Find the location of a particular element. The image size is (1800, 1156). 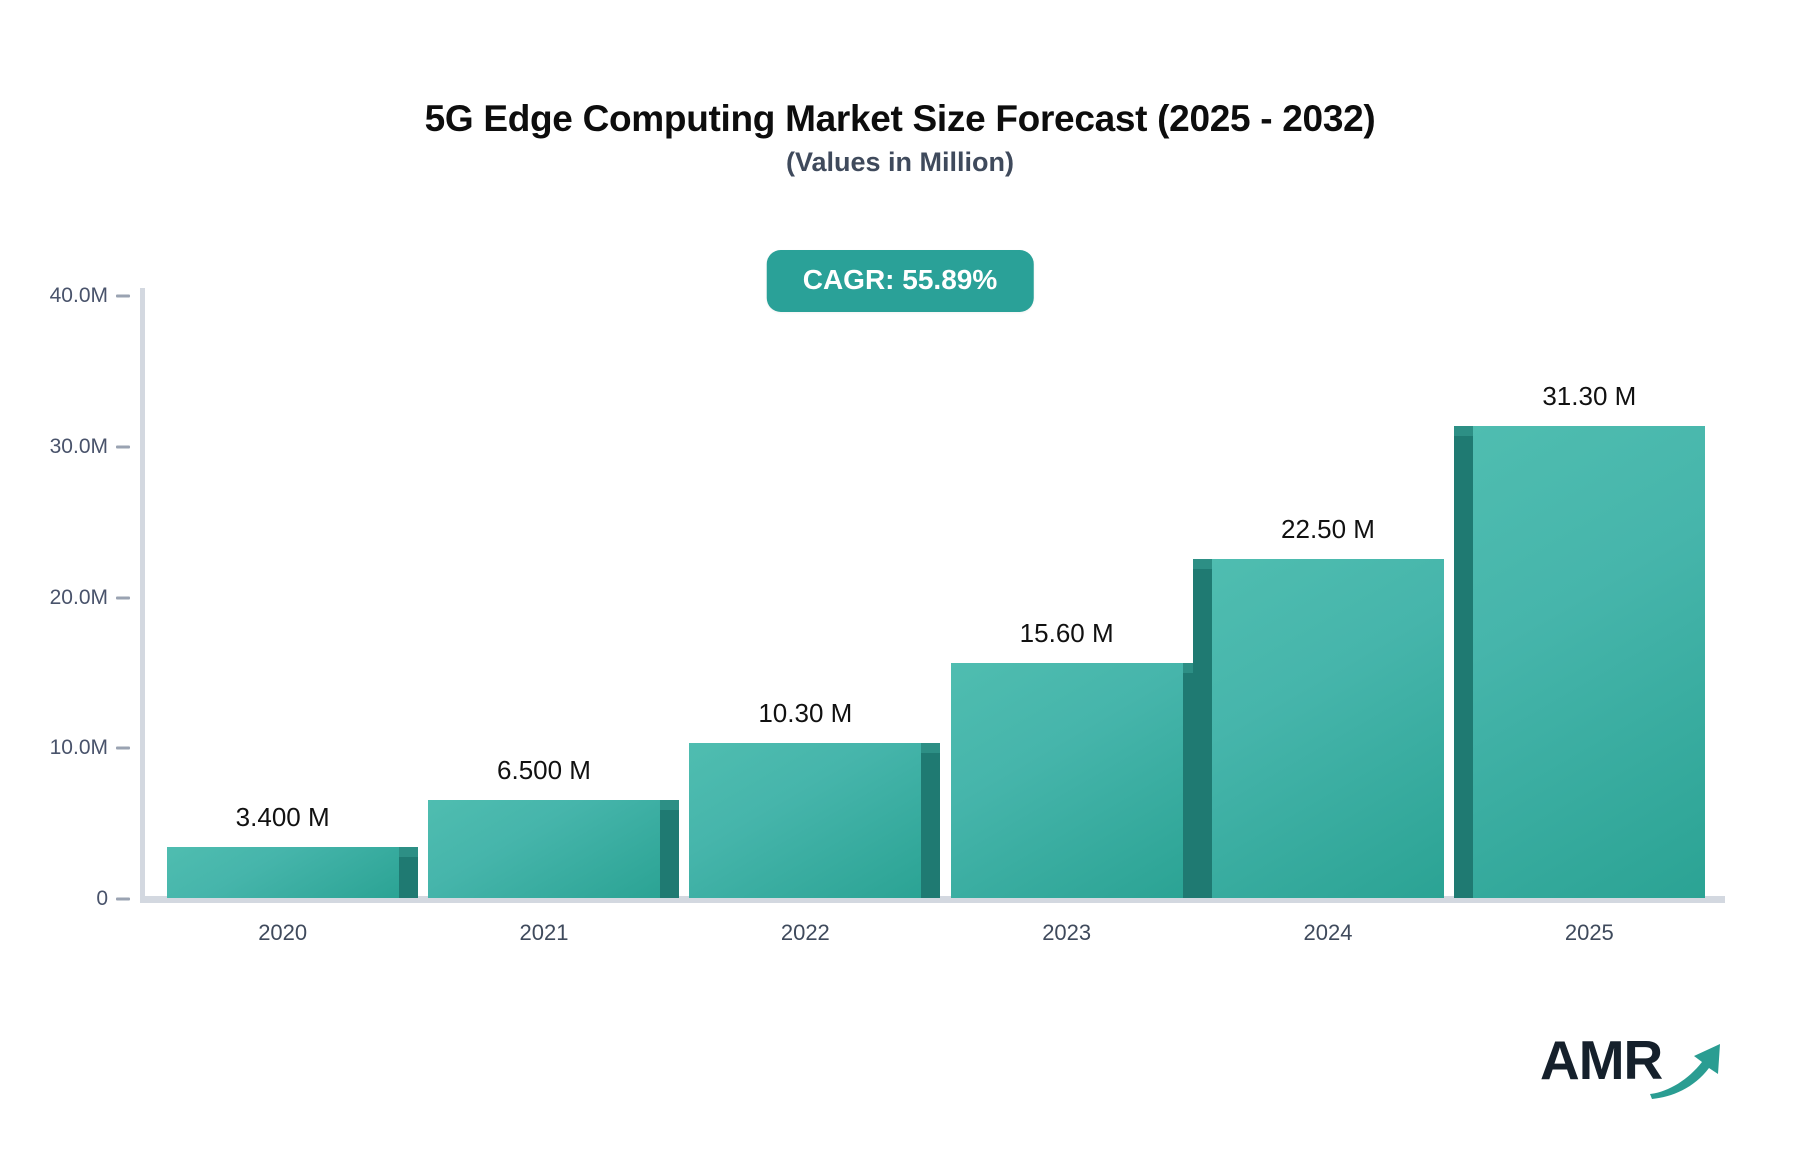

bar-value-label: 15.60 M is located at coordinates (1066, 632).